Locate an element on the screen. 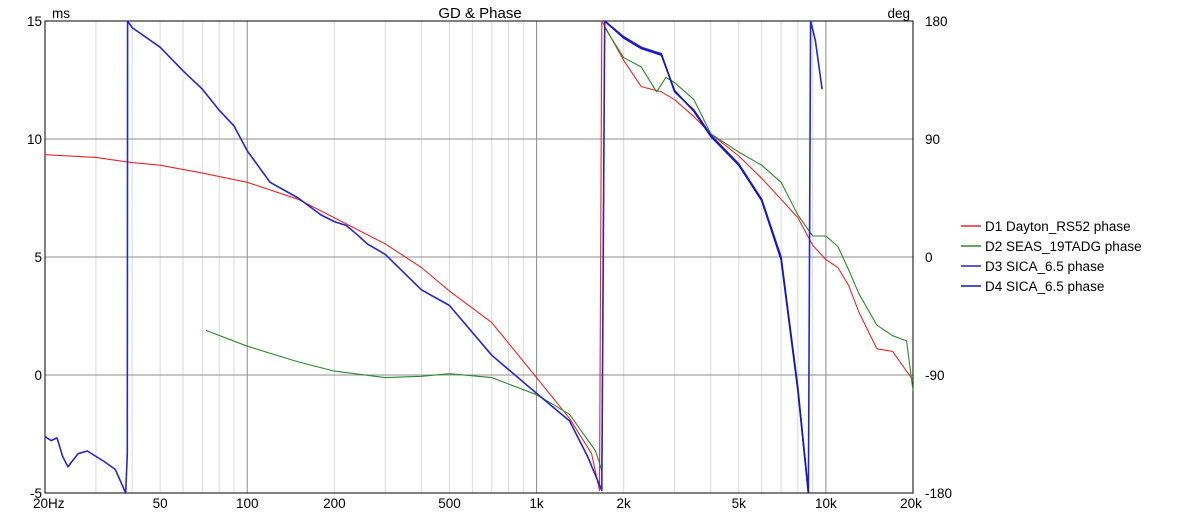 The image size is (1191, 513). left-tick-label: -5 is located at coordinates (36, 493).